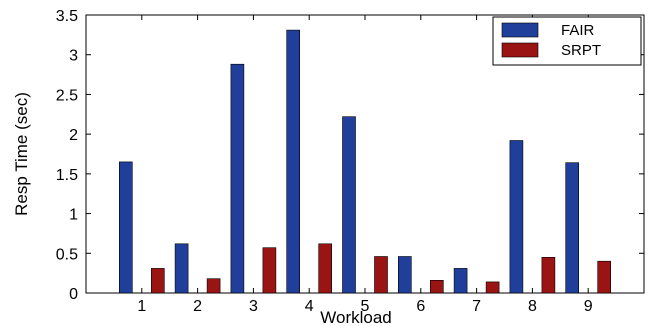 The width and height of the screenshot is (652, 326). What do you see at coordinates (520, 30) in the screenshot?
I see `legend-swatch-fair` at bounding box center [520, 30].